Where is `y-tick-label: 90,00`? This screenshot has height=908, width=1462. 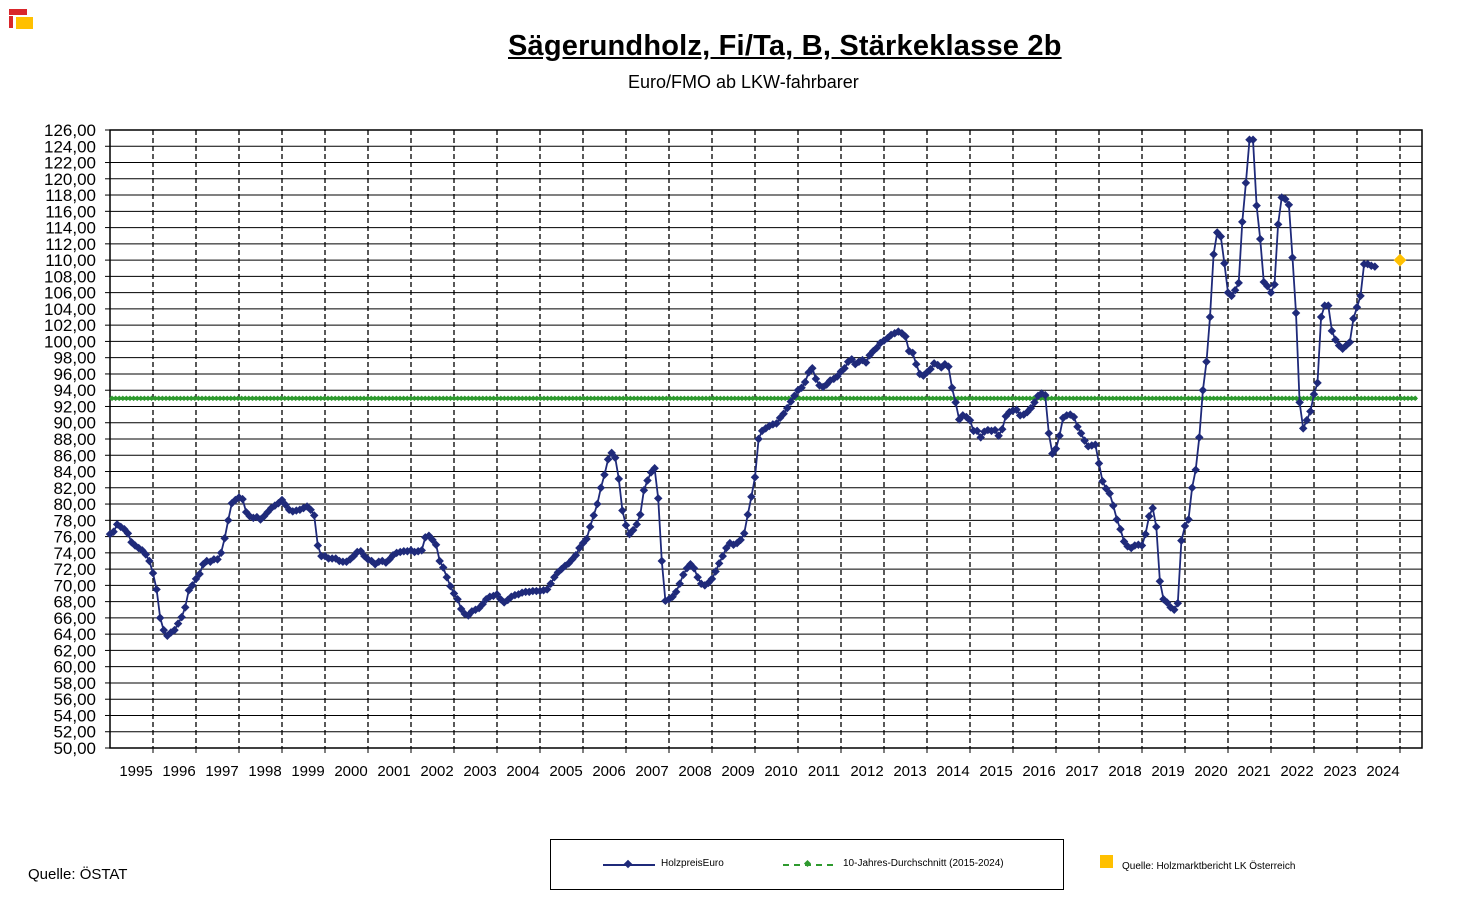 y-tick-label: 90,00 is located at coordinates (74, 423).